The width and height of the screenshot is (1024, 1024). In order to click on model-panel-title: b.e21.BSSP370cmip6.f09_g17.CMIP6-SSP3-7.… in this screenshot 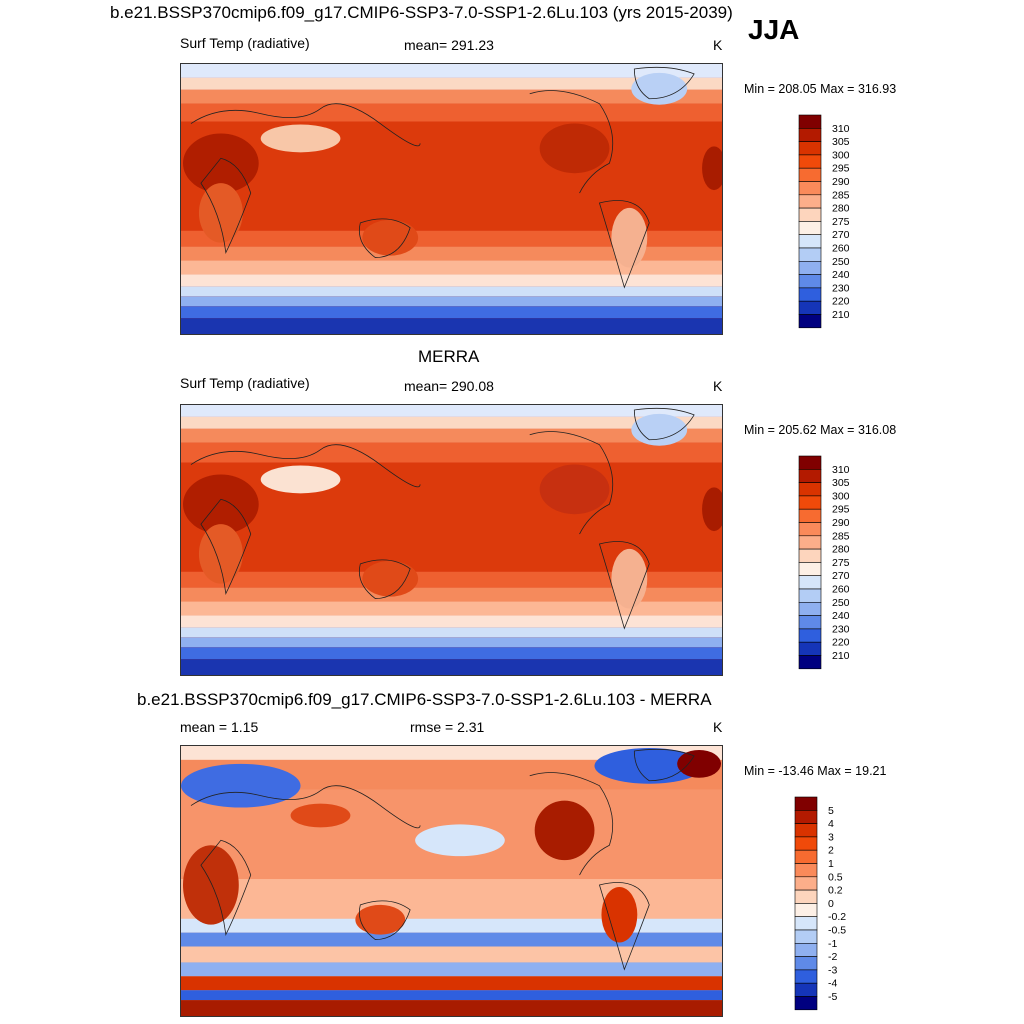, I will do `click(421, 12)`.